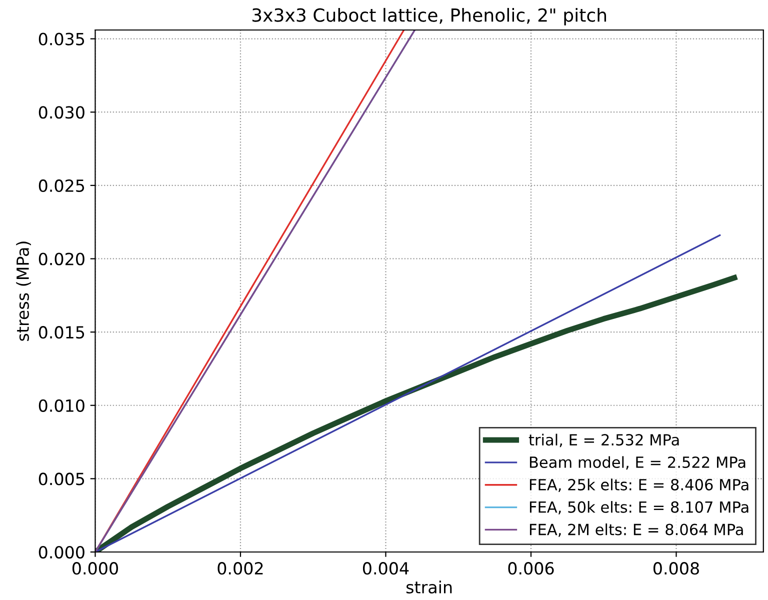  What do you see at coordinates (676, 568) in the screenshot?
I see `x-tick-label: 0.008` at bounding box center [676, 568].